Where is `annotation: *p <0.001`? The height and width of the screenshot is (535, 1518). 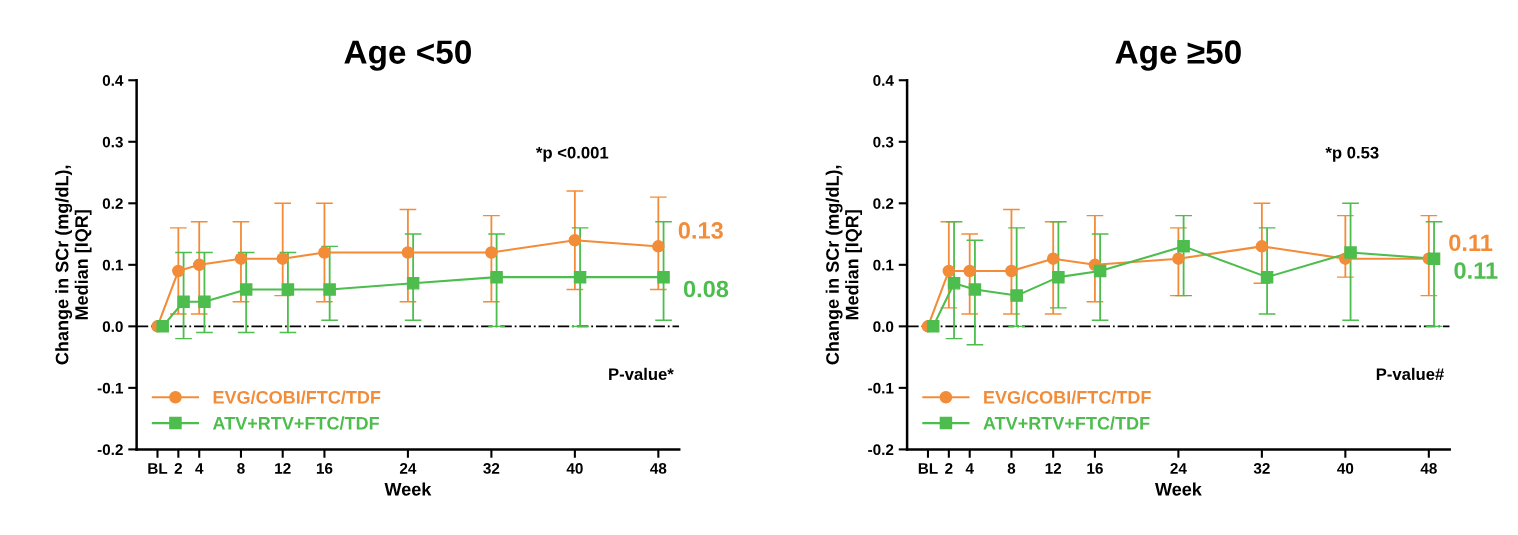
annotation: *p <0.001 is located at coordinates (572, 154).